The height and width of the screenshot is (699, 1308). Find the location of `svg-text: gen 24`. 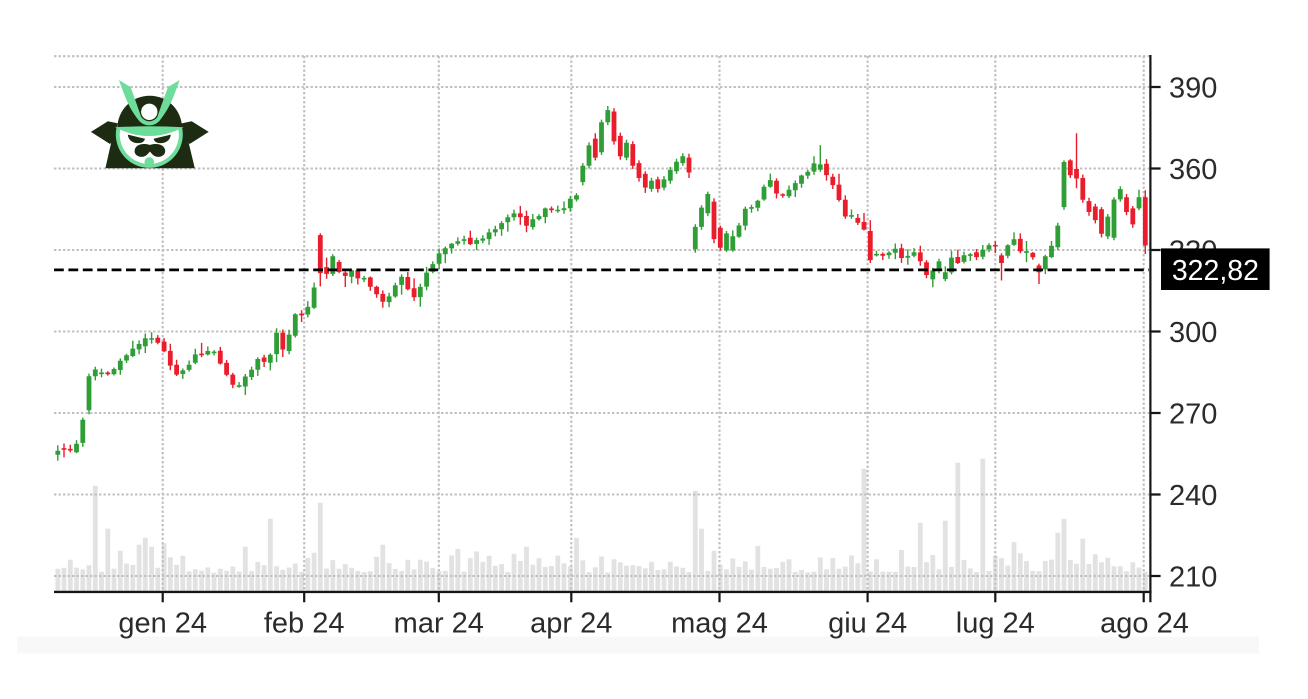

svg-text: gen 24 is located at coordinates (162, 624).